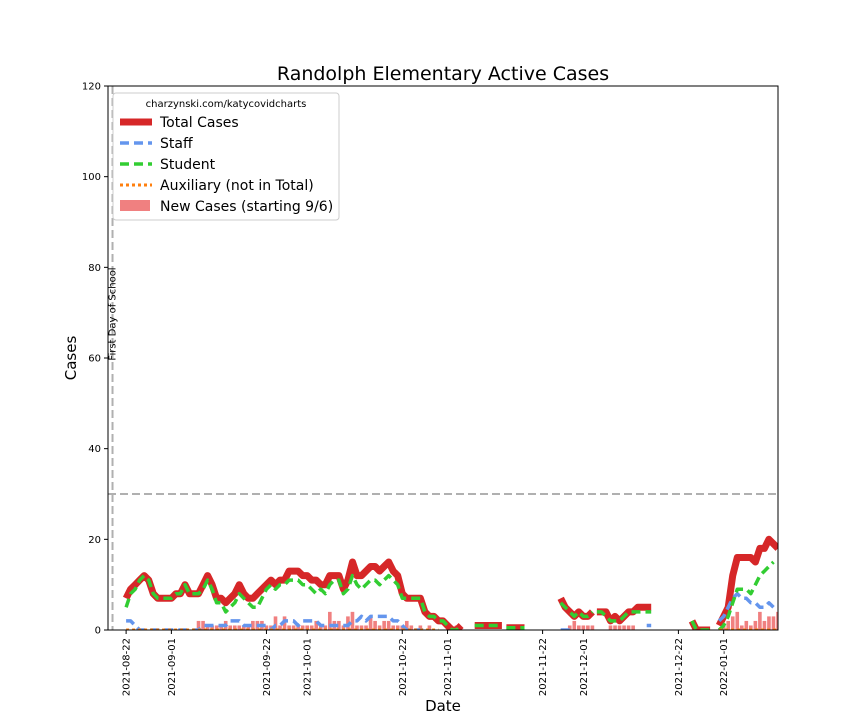  I want to click on legend-label-new-cases-starting-9-6: New Cases (starting 9/6), so click(246, 207).